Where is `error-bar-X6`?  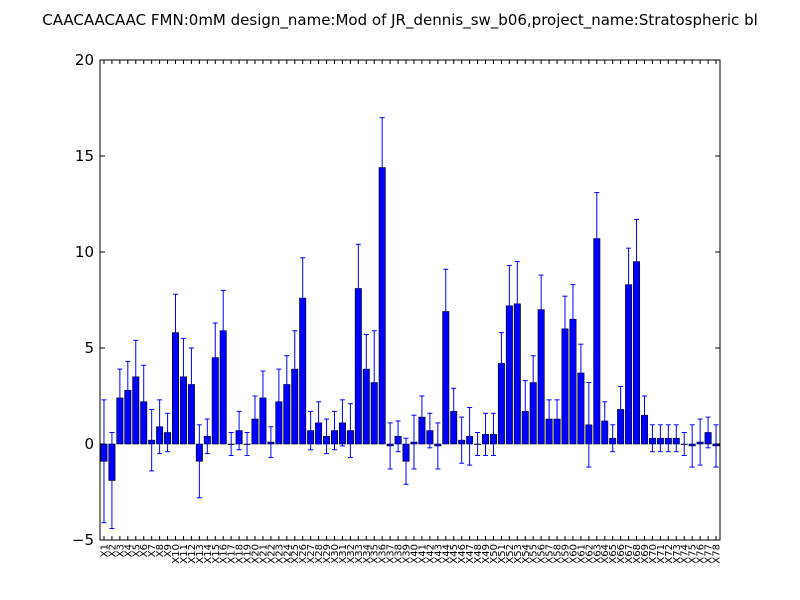
error-bar-X6 is located at coordinates (144, 401).